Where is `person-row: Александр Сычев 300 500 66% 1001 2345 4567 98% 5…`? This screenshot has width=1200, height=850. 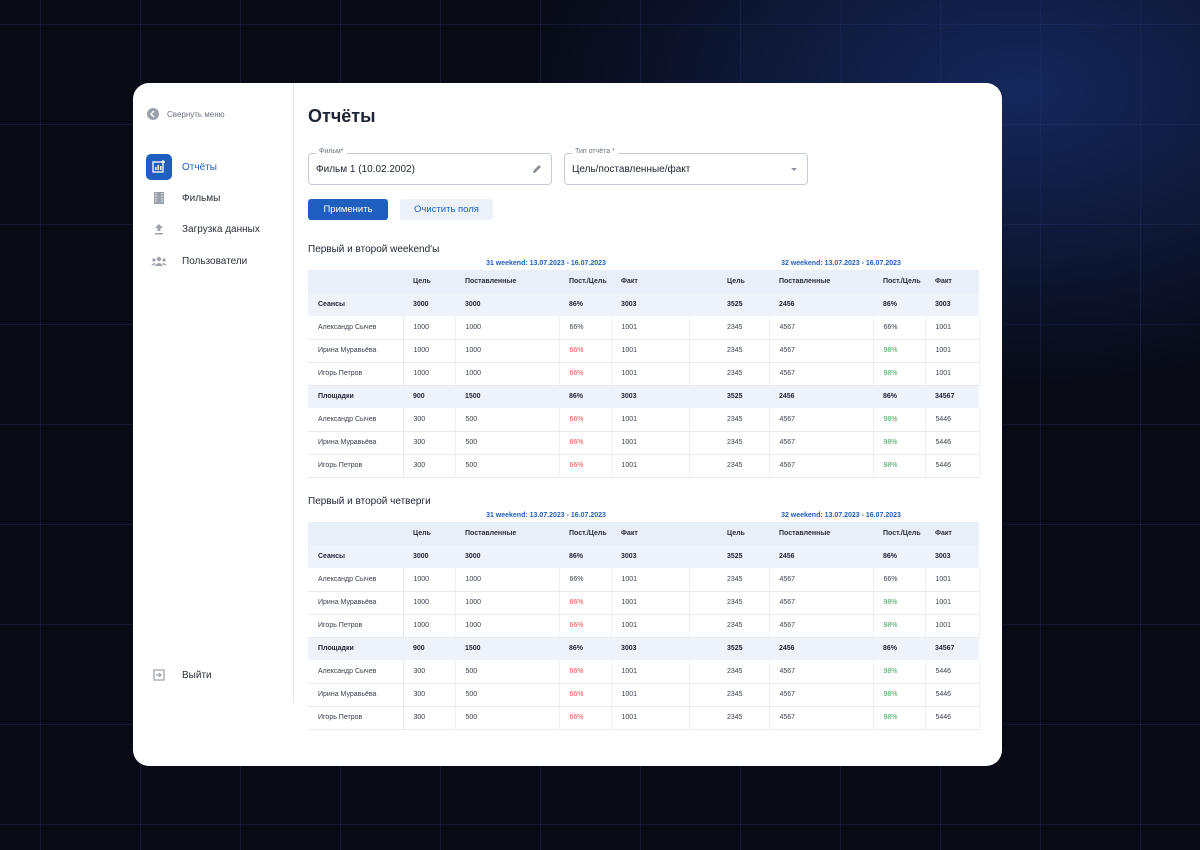
person-row: Александр Сычев 300 500 66% 1001 2345 4567 98% 5… is located at coordinates (644, 420).